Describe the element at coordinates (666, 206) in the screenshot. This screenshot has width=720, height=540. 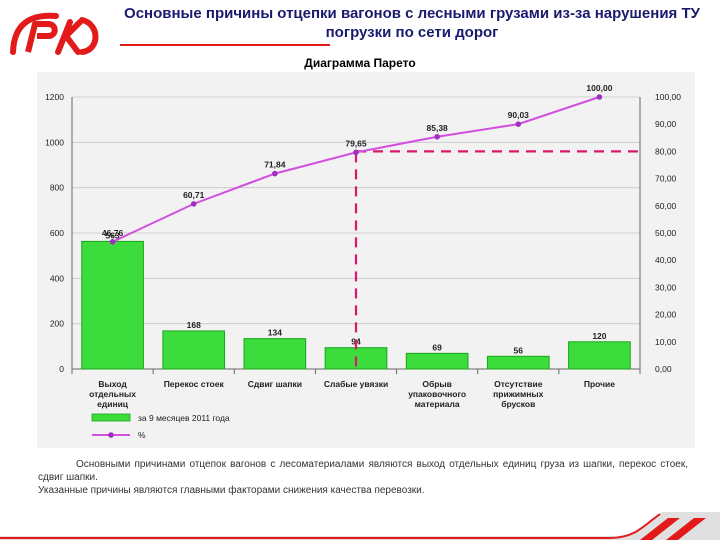
I see `y-right-tick-label: 60,00` at that location.